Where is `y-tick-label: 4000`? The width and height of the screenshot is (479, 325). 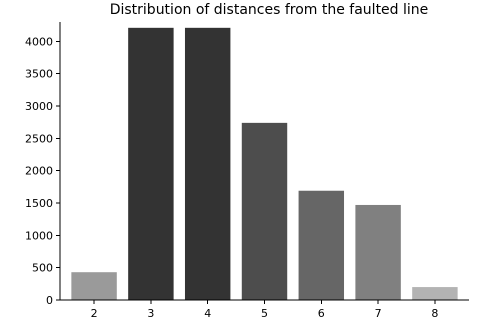
y-tick-label: 4000 is located at coordinates (39, 41).